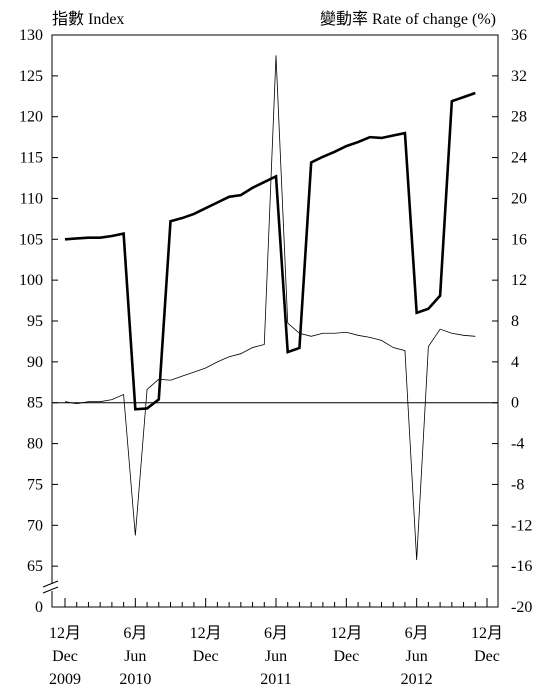 The width and height of the screenshot is (540, 688). Describe the element at coordinates (31, 158) in the screenshot. I see `left-tick-label: 115` at that location.